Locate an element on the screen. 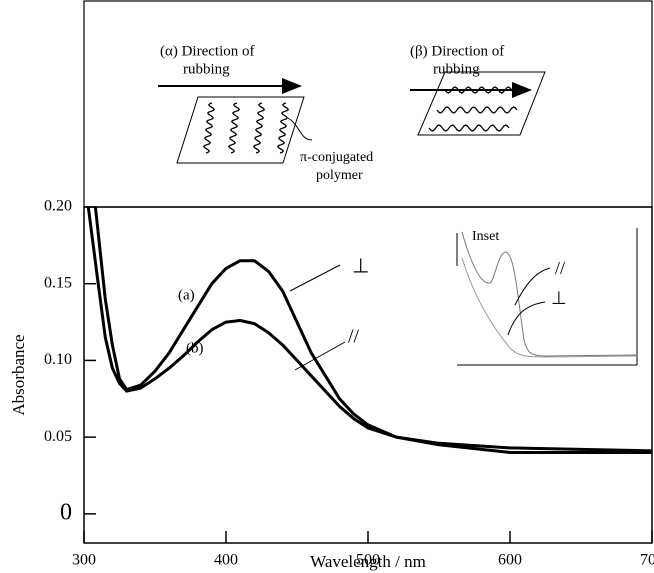  y-tick-label: 0.10 is located at coordinates (58, 359).